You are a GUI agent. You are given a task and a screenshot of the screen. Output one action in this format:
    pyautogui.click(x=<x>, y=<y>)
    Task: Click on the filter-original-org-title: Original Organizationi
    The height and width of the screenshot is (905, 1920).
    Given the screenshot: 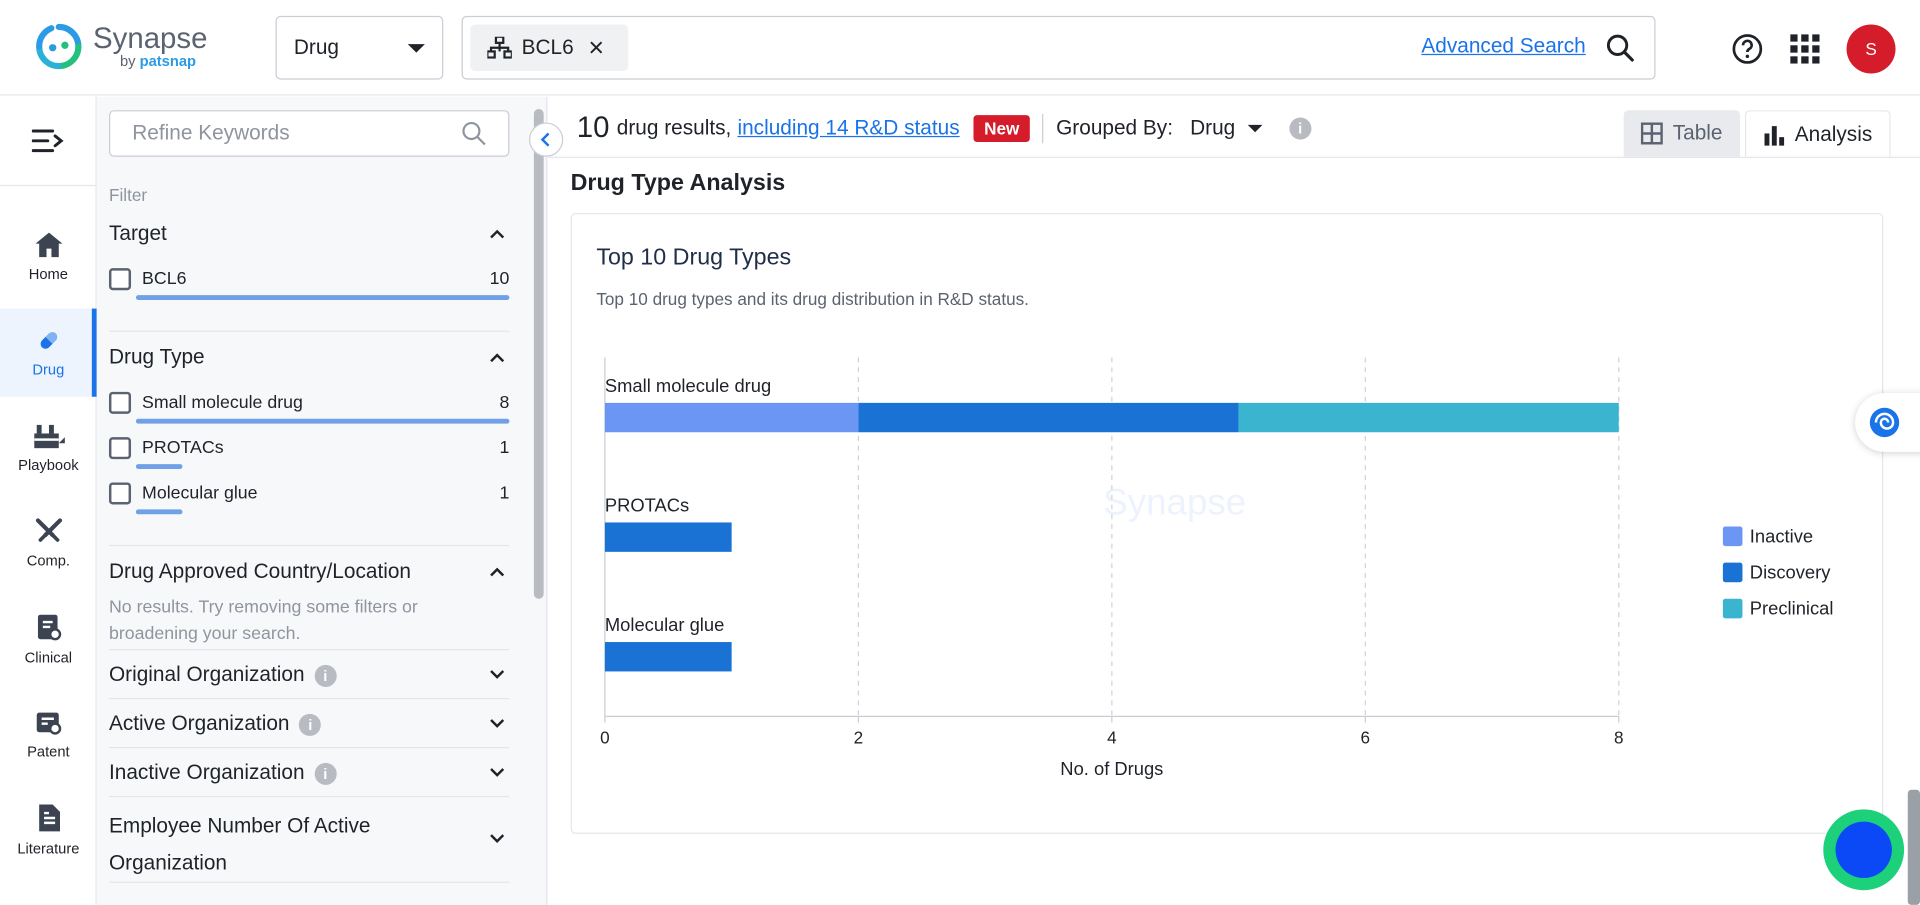 What is the action you would take?
    pyautogui.click(x=222, y=674)
    